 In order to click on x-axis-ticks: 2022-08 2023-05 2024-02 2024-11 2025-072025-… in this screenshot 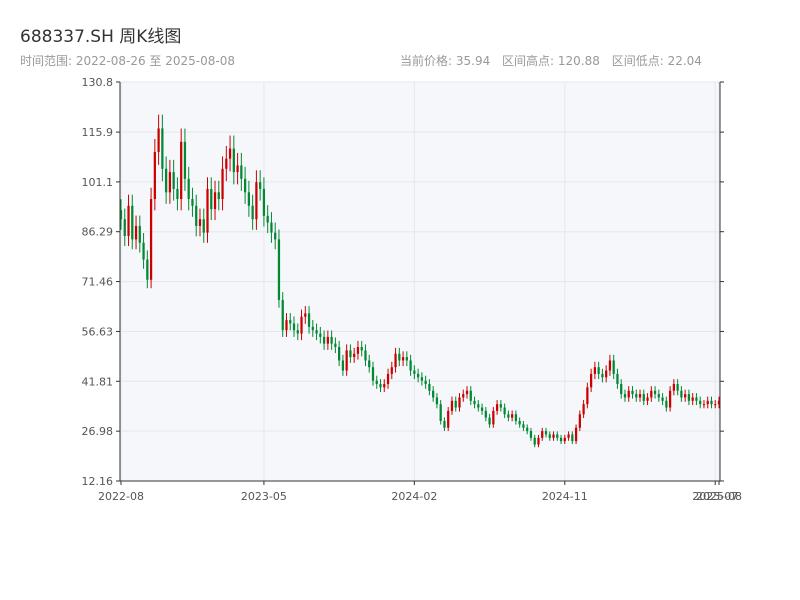, I will do `click(420, 492)`.